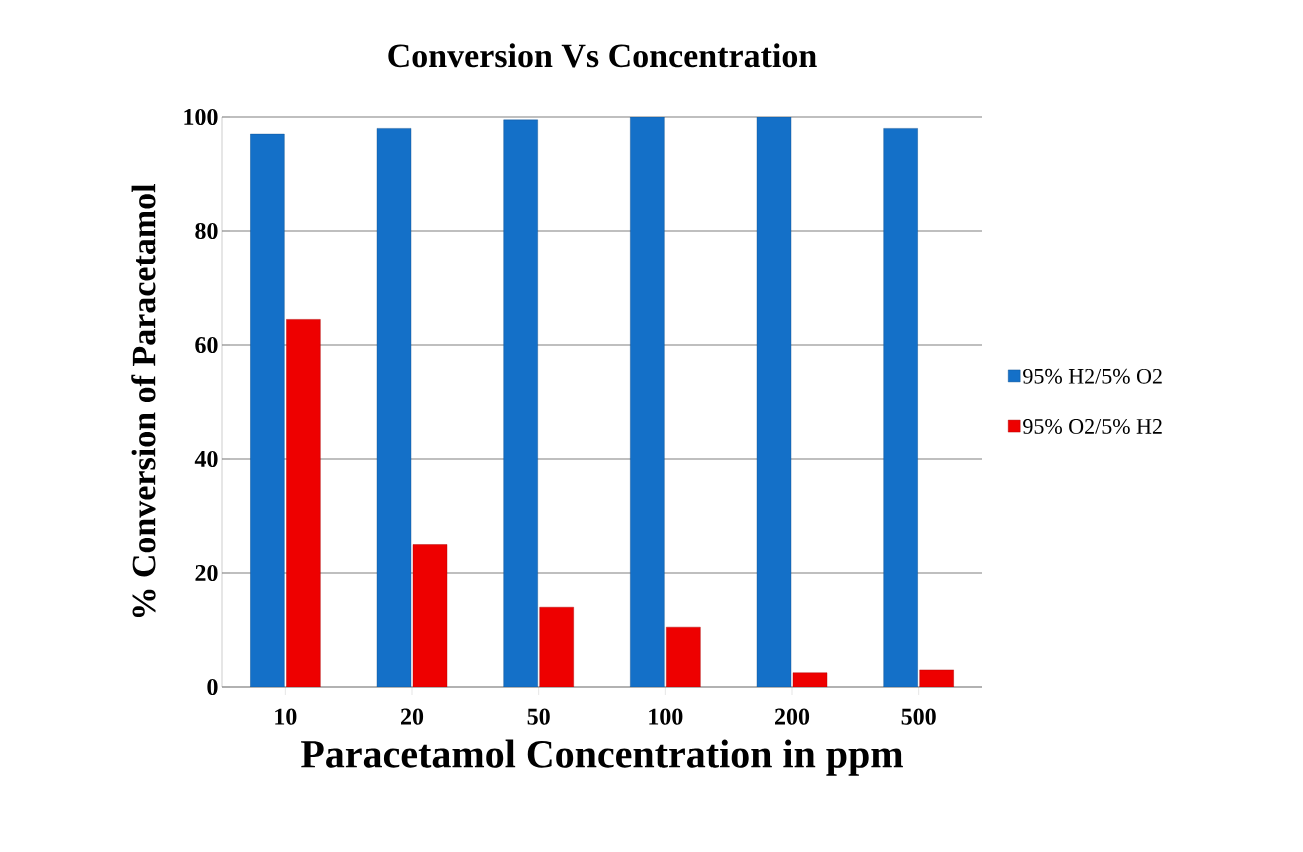 This screenshot has width=1303, height=852. What do you see at coordinates (412, 716) in the screenshot?
I see `x-tick-label: 20` at bounding box center [412, 716].